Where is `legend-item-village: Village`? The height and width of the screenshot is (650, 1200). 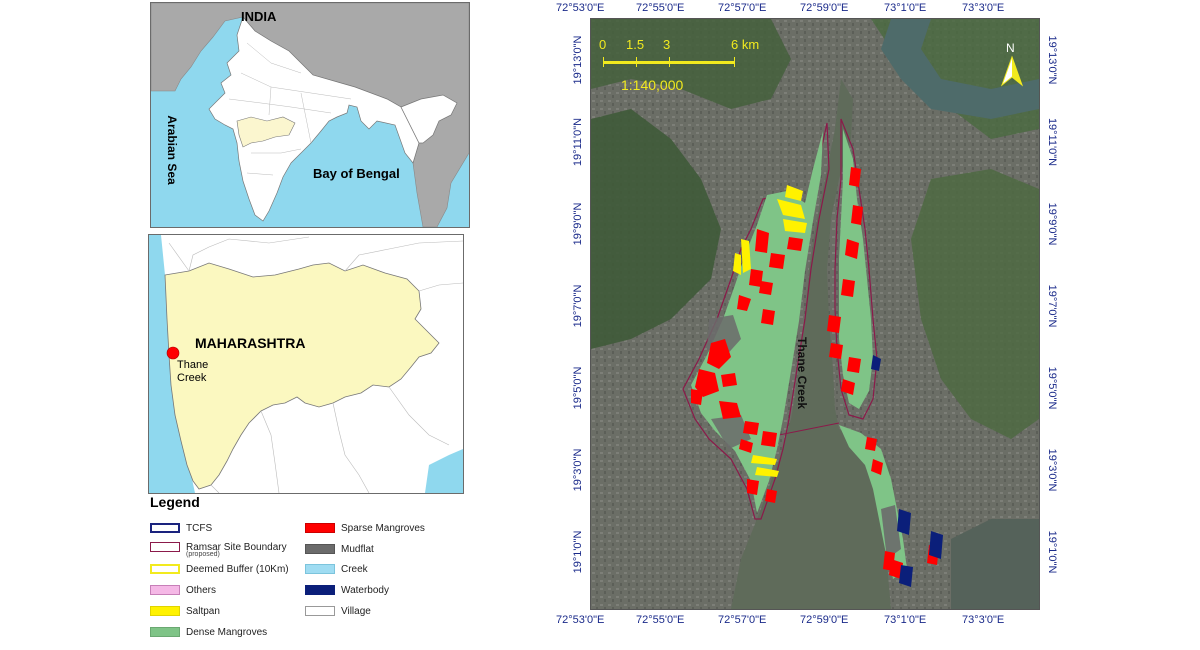
legend-item-village: Village is located at coordinates (338, 611).